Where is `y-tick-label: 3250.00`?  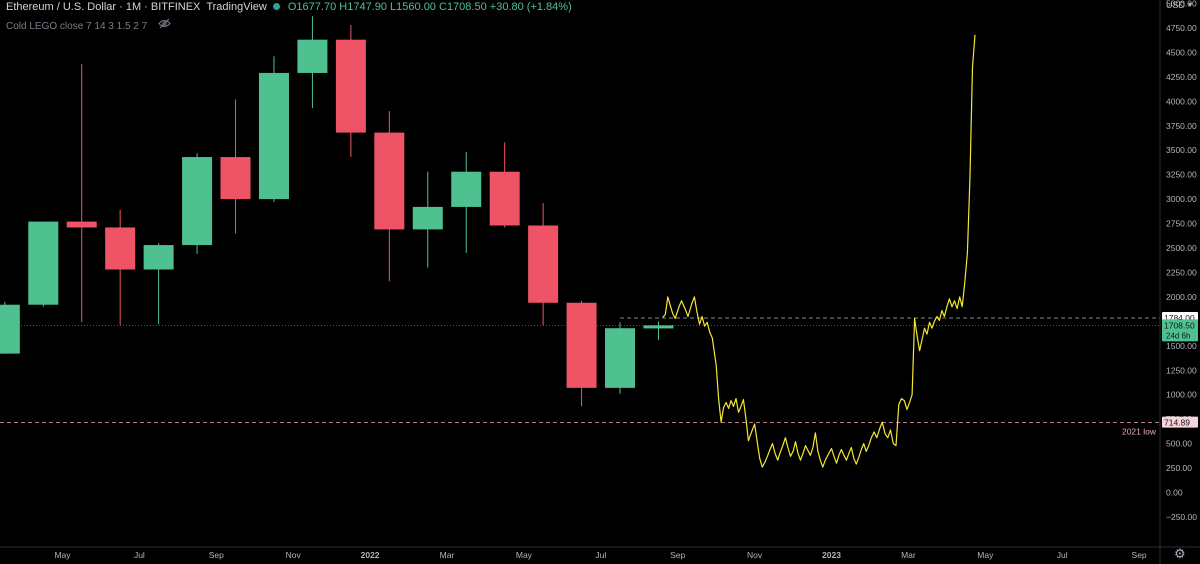 y-tick-label: 3250.00 is located at coordinates (1181, 175).